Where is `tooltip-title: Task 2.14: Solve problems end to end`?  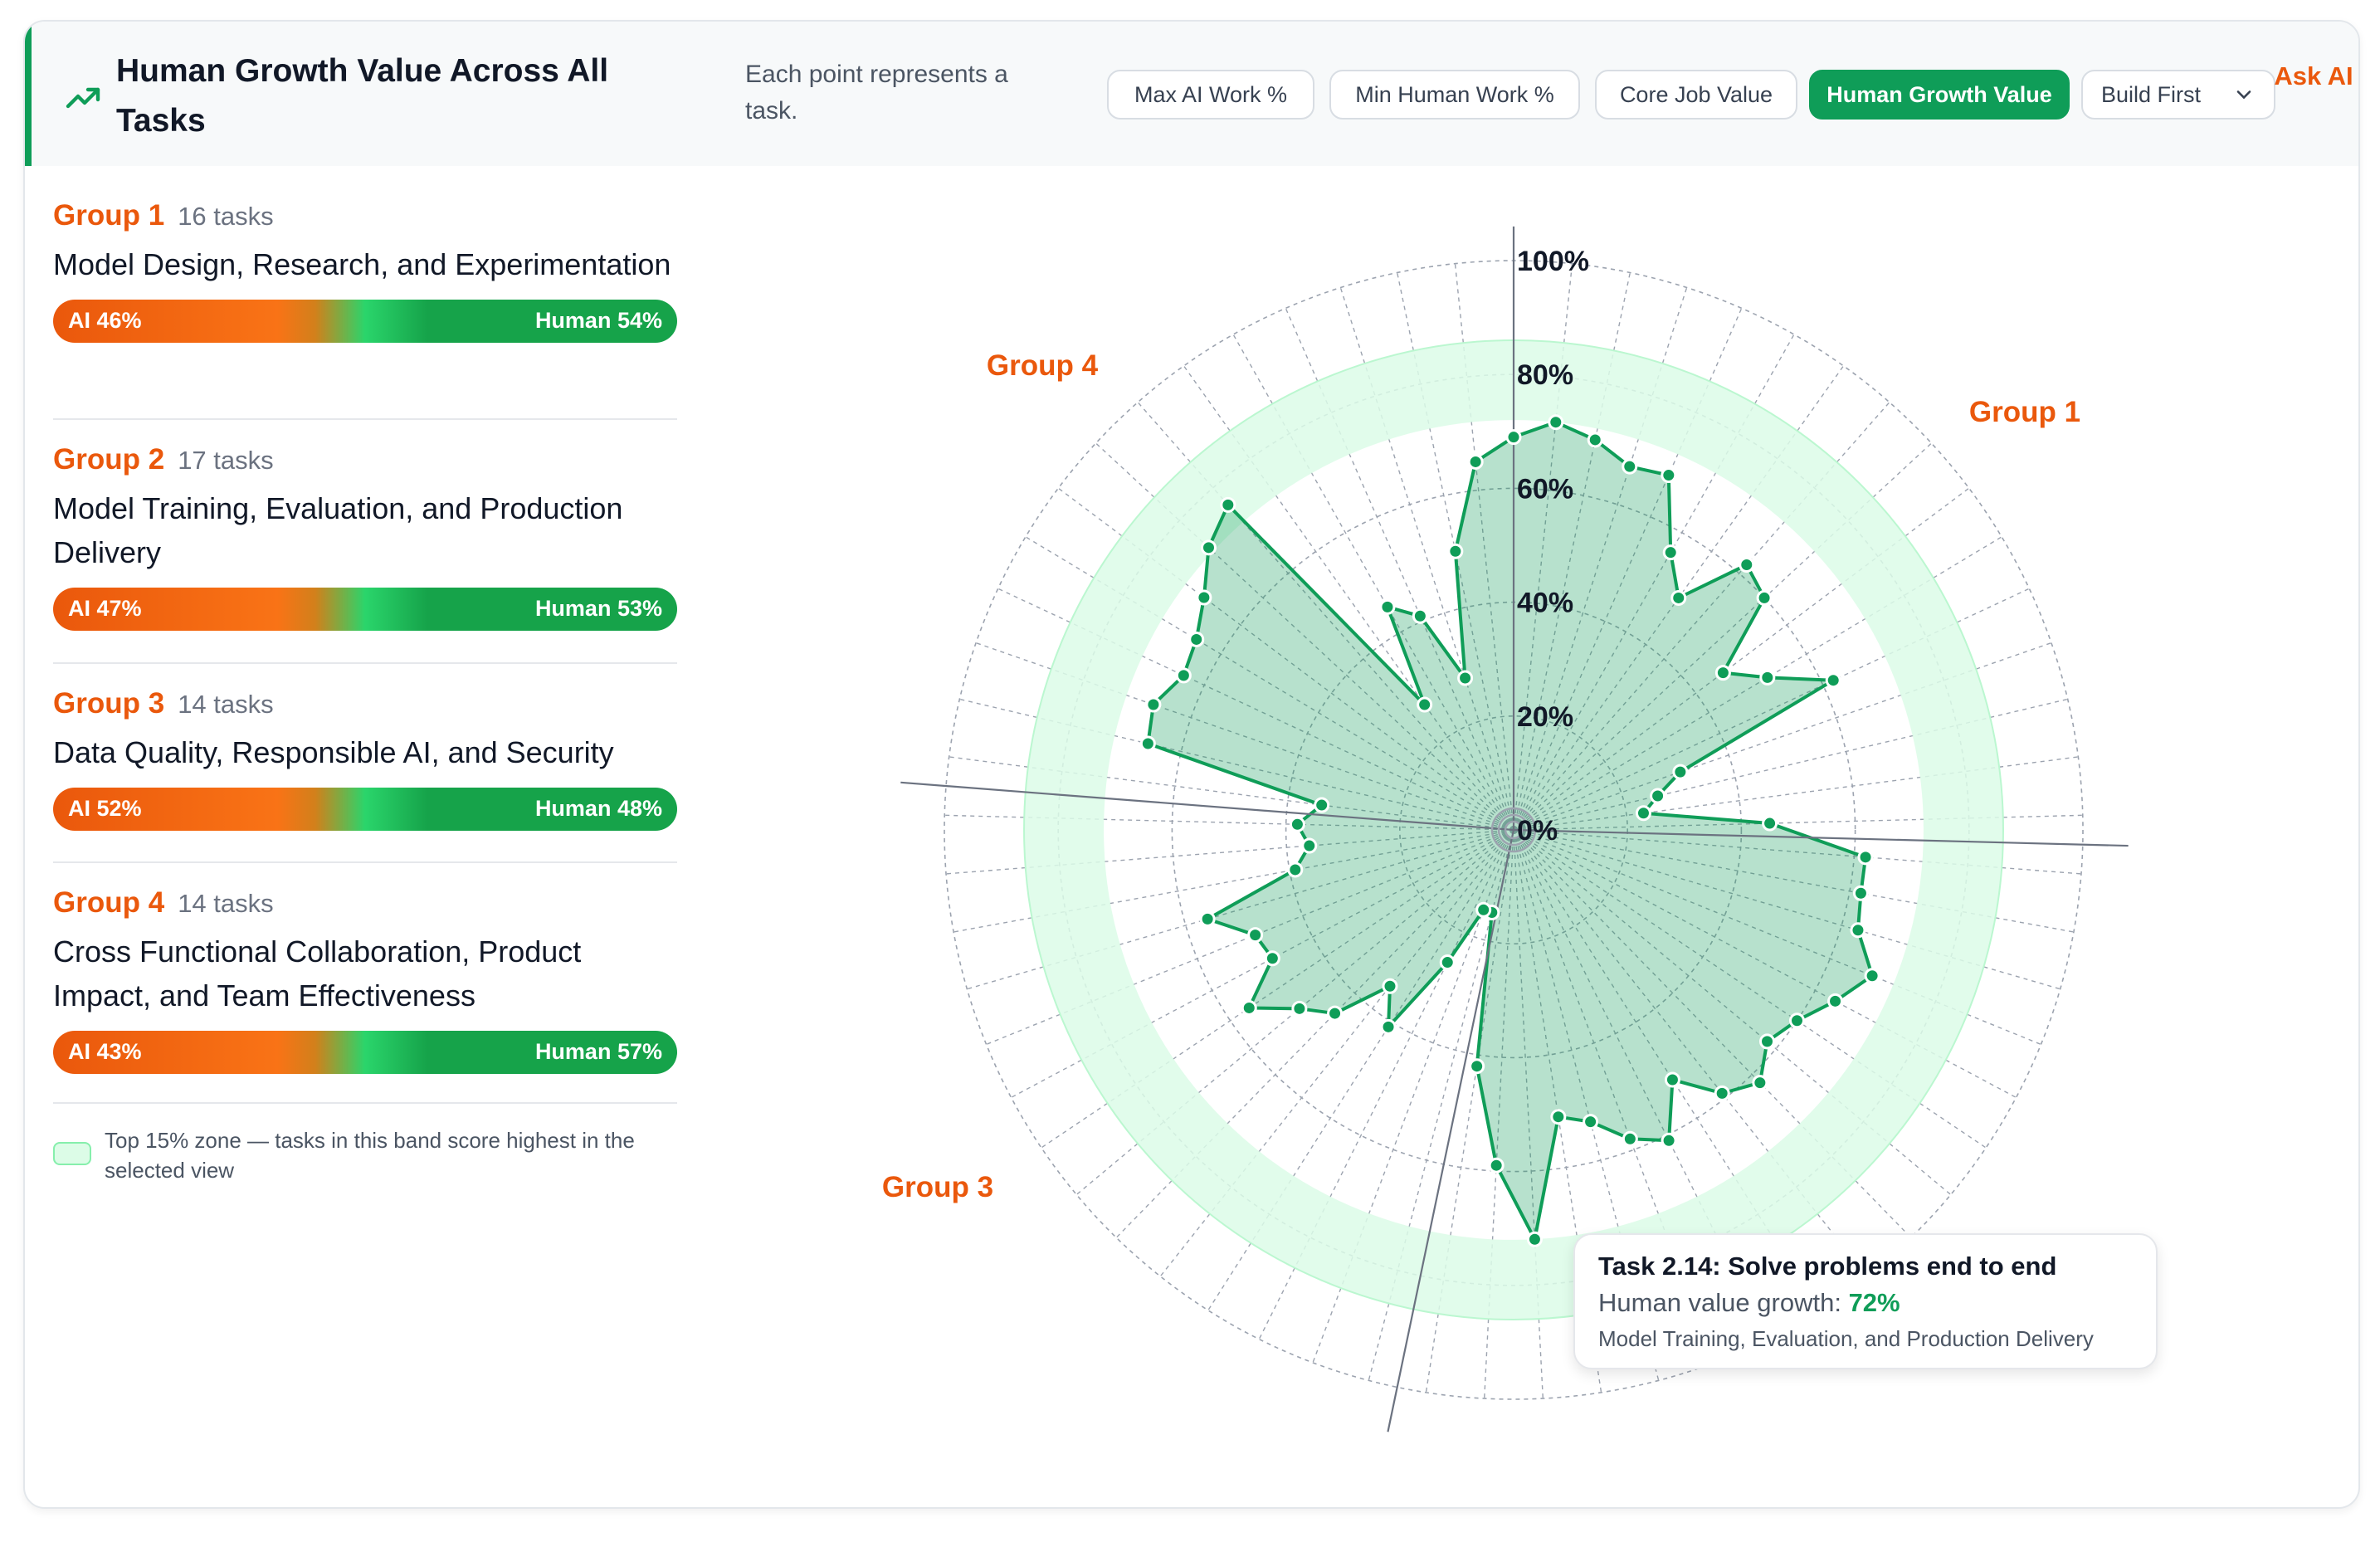
tooltip-title: Task 2.14: Solve problems end to end is located at coordinates (1827, 1266).